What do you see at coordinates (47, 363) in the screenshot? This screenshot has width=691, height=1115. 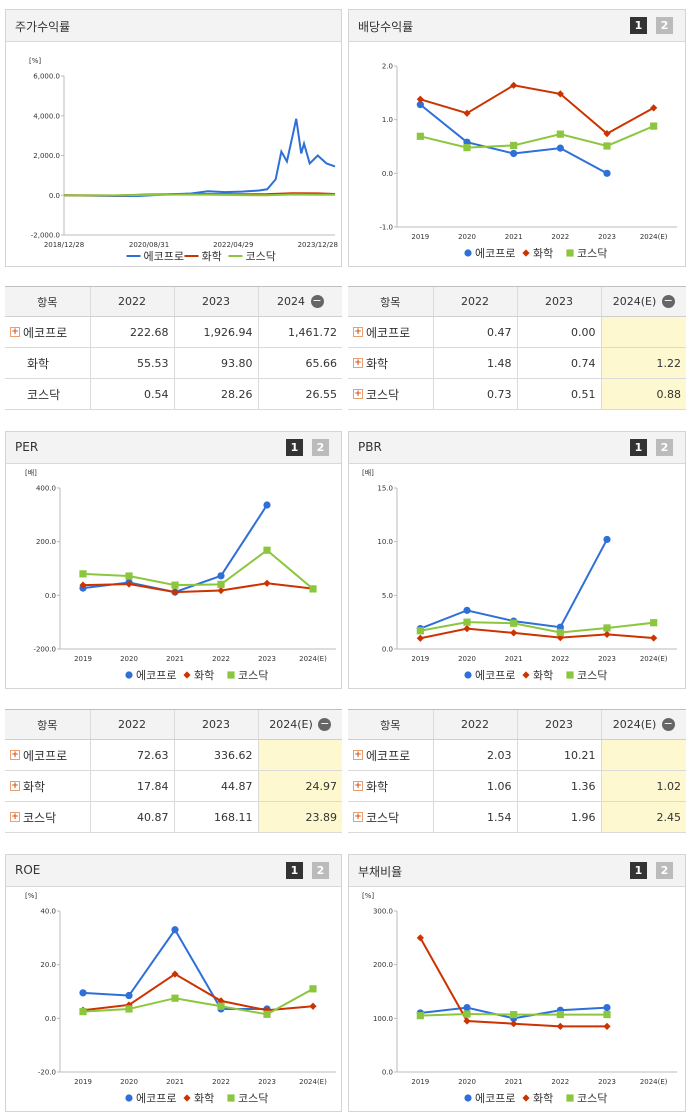 I see `row-label: 화학` at bounding box center [47, 363].